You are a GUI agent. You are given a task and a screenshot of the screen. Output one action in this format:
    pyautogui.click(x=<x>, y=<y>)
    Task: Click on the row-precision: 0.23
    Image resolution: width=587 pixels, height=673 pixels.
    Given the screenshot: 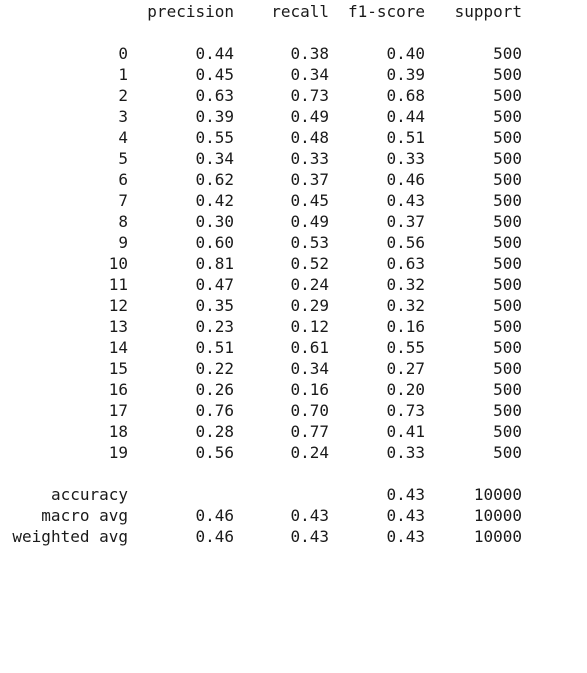 What is the action you would take?
    pyautogui.click(x=214, y=326)
    